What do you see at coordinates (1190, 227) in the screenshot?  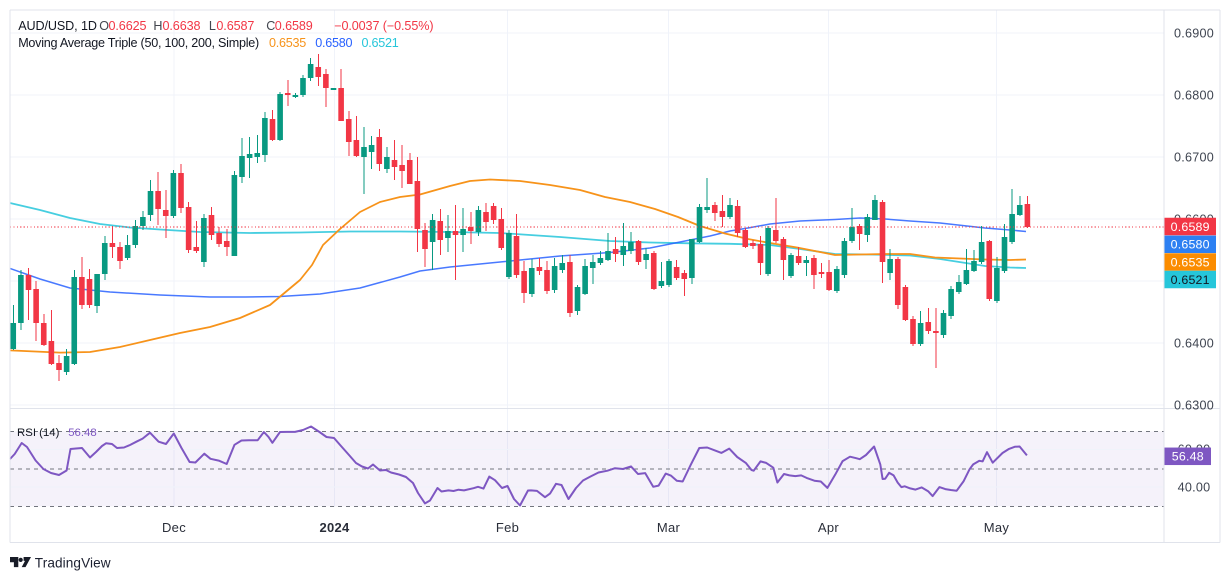 I see `svg-text: 0.6589` at bounding box center [1190, 227].